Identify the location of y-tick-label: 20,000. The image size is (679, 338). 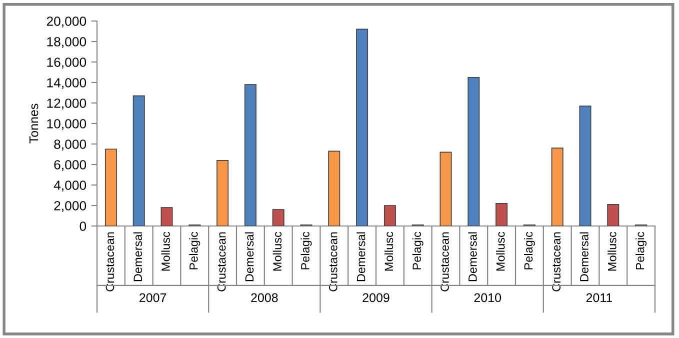
(66, 22).